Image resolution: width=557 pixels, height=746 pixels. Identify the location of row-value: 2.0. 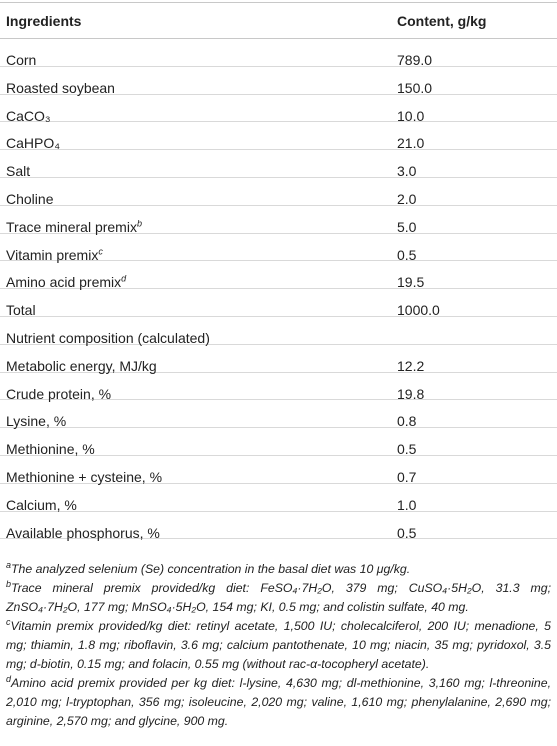
(407, 199).